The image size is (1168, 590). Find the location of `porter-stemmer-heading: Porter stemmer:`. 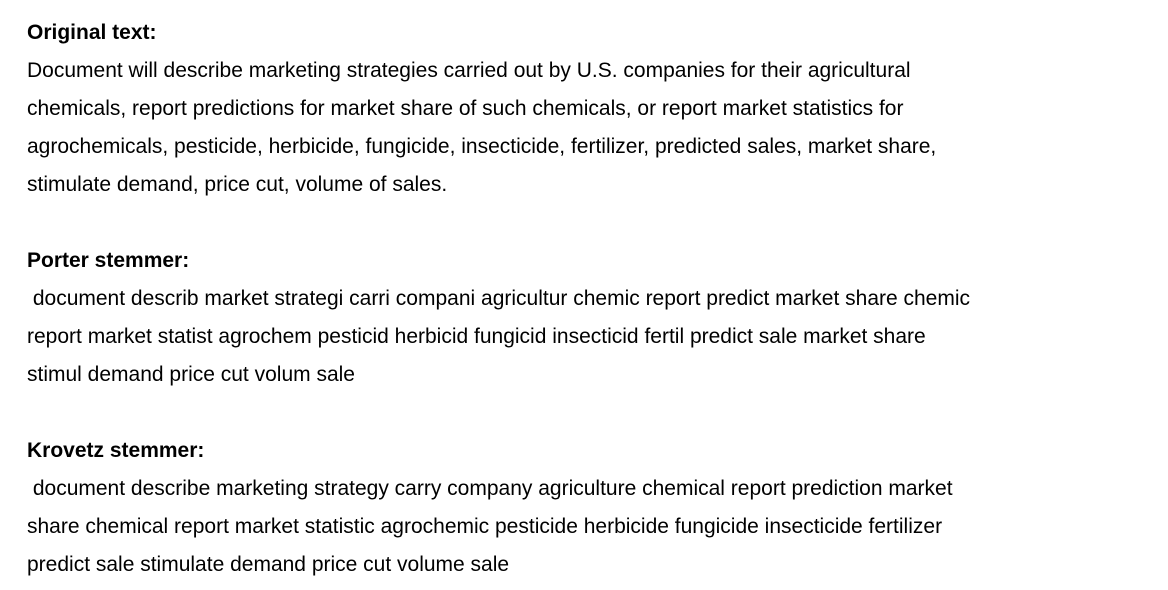

porter-stemmer-heading: Porter stemmer: is located at coordinates (108, 260).